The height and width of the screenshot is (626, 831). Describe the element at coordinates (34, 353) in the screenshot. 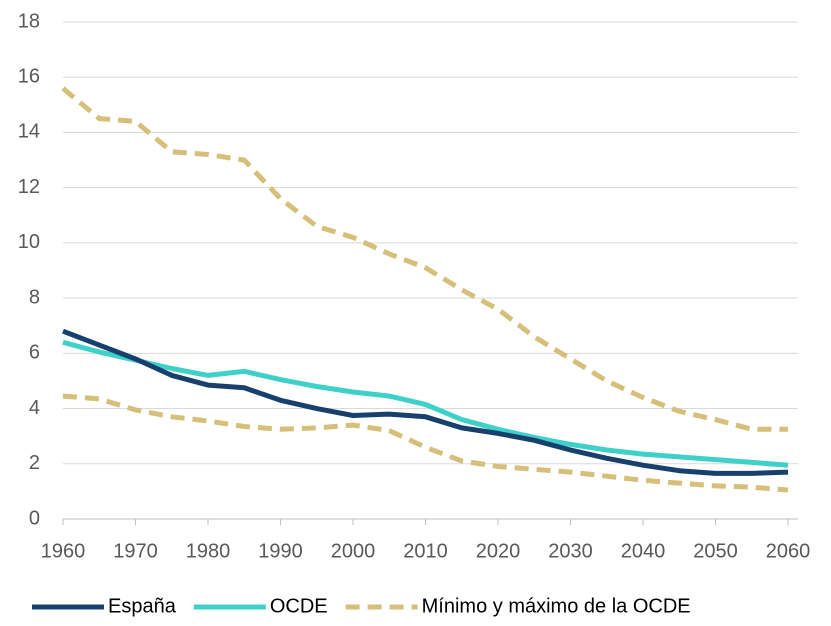

I see `y-tick-label: 6` at that location.